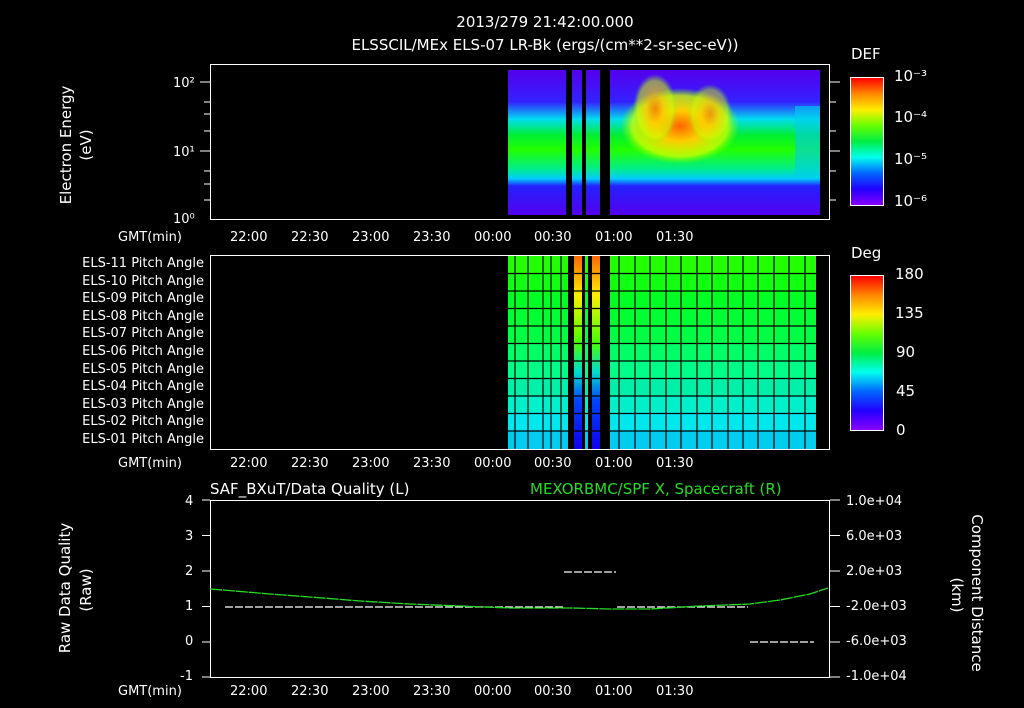  I want to click on panel1-xtick-2: 23:00, so click(371, 237).